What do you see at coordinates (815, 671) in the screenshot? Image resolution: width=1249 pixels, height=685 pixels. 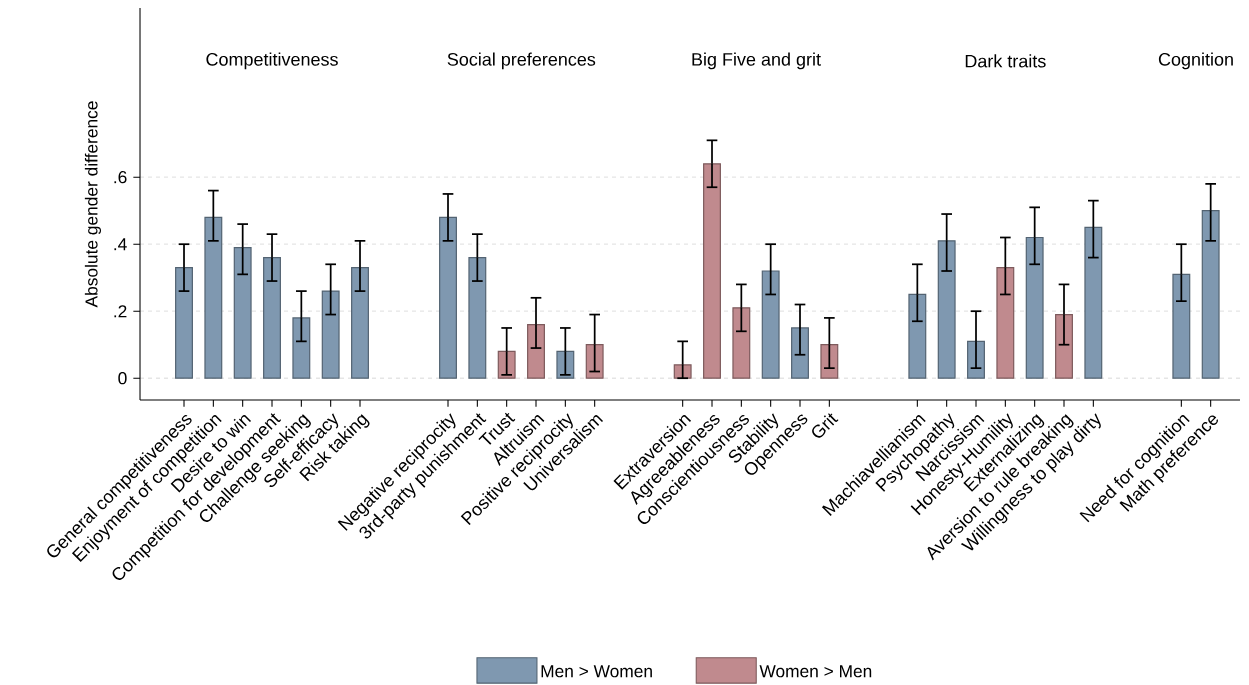 I see `legend-label: Women > Men` at bounding box center [815, 671].